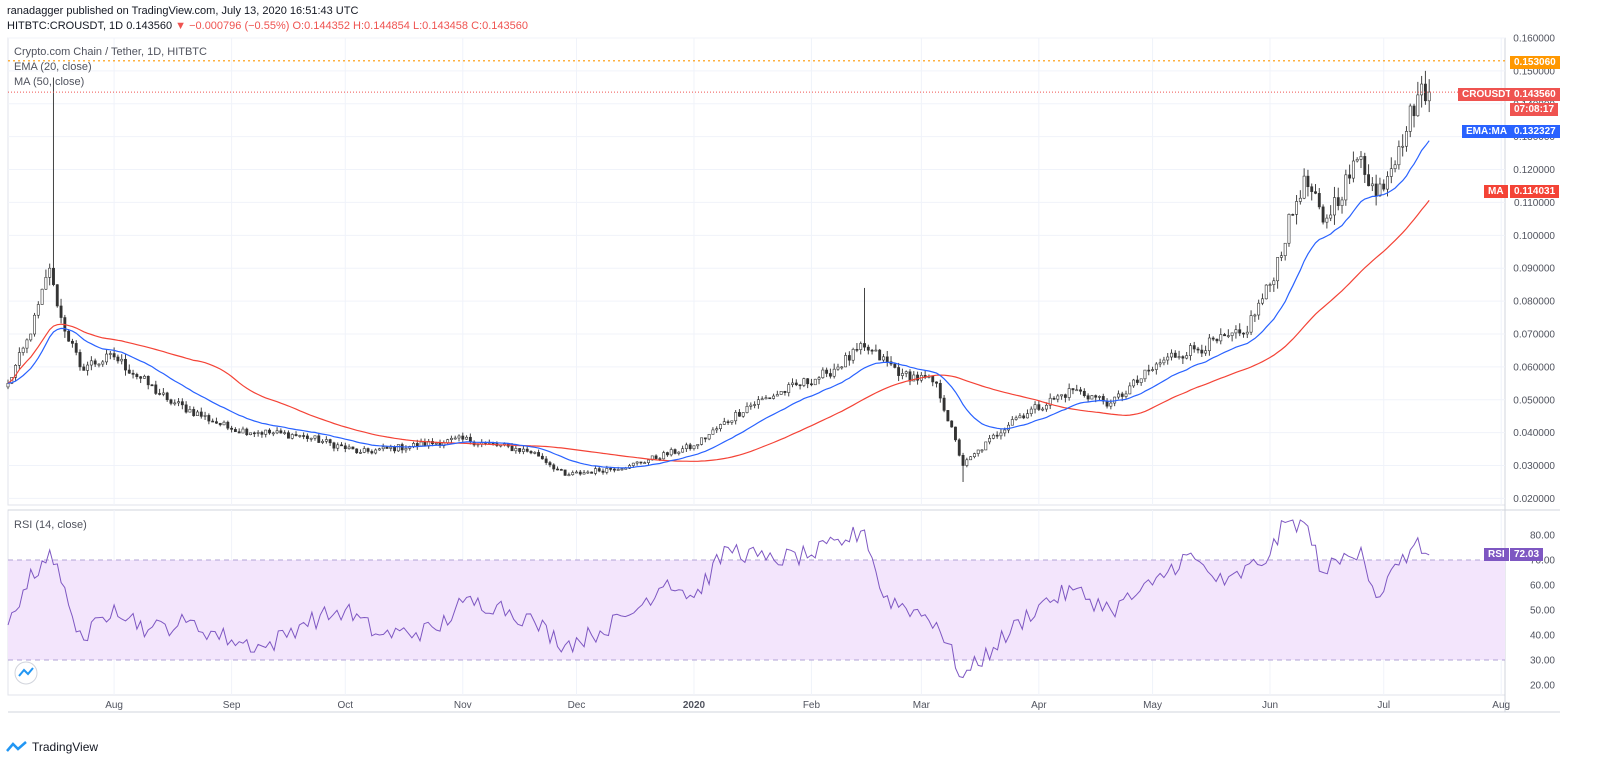  What do you see at coordinates (381, 26) in the screenshot?
I see `high-value: H:0.144854` at bounding box center [381, 26].